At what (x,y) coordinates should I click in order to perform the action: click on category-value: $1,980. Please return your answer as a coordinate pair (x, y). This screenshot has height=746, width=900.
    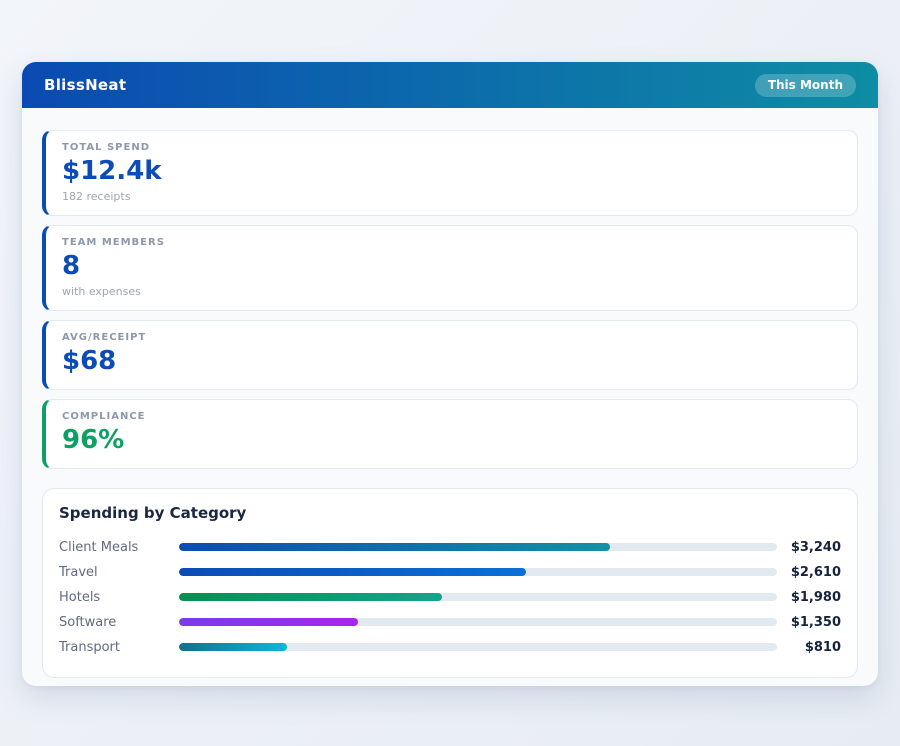
    Looking at the image, I should click on (815, 597).